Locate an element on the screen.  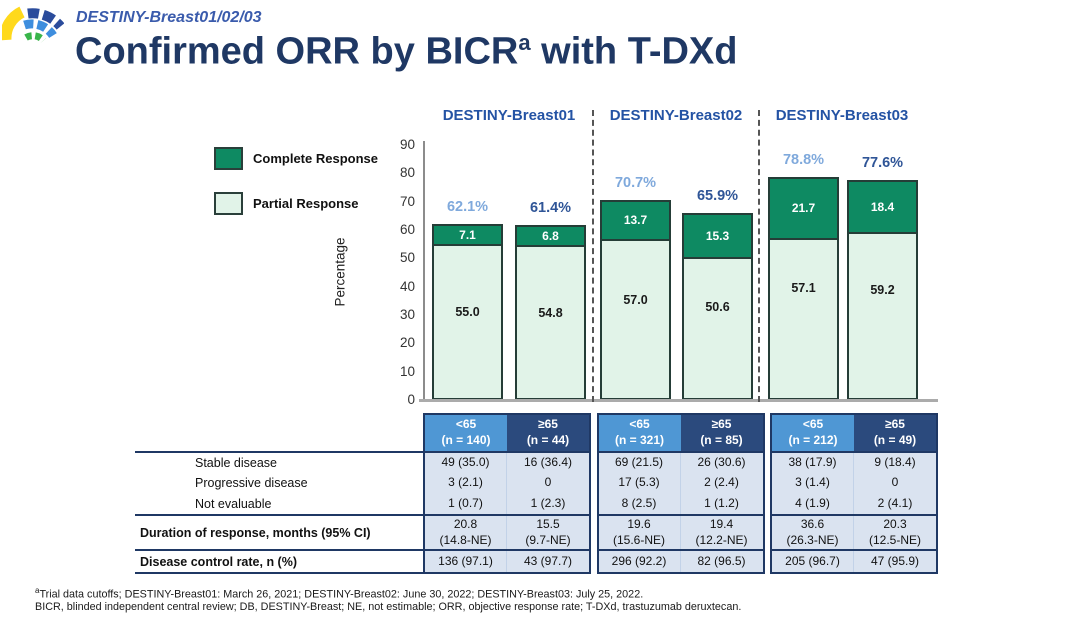
table-cell: 19.4 (12.2-NE) is located at coordinates (721, 532).